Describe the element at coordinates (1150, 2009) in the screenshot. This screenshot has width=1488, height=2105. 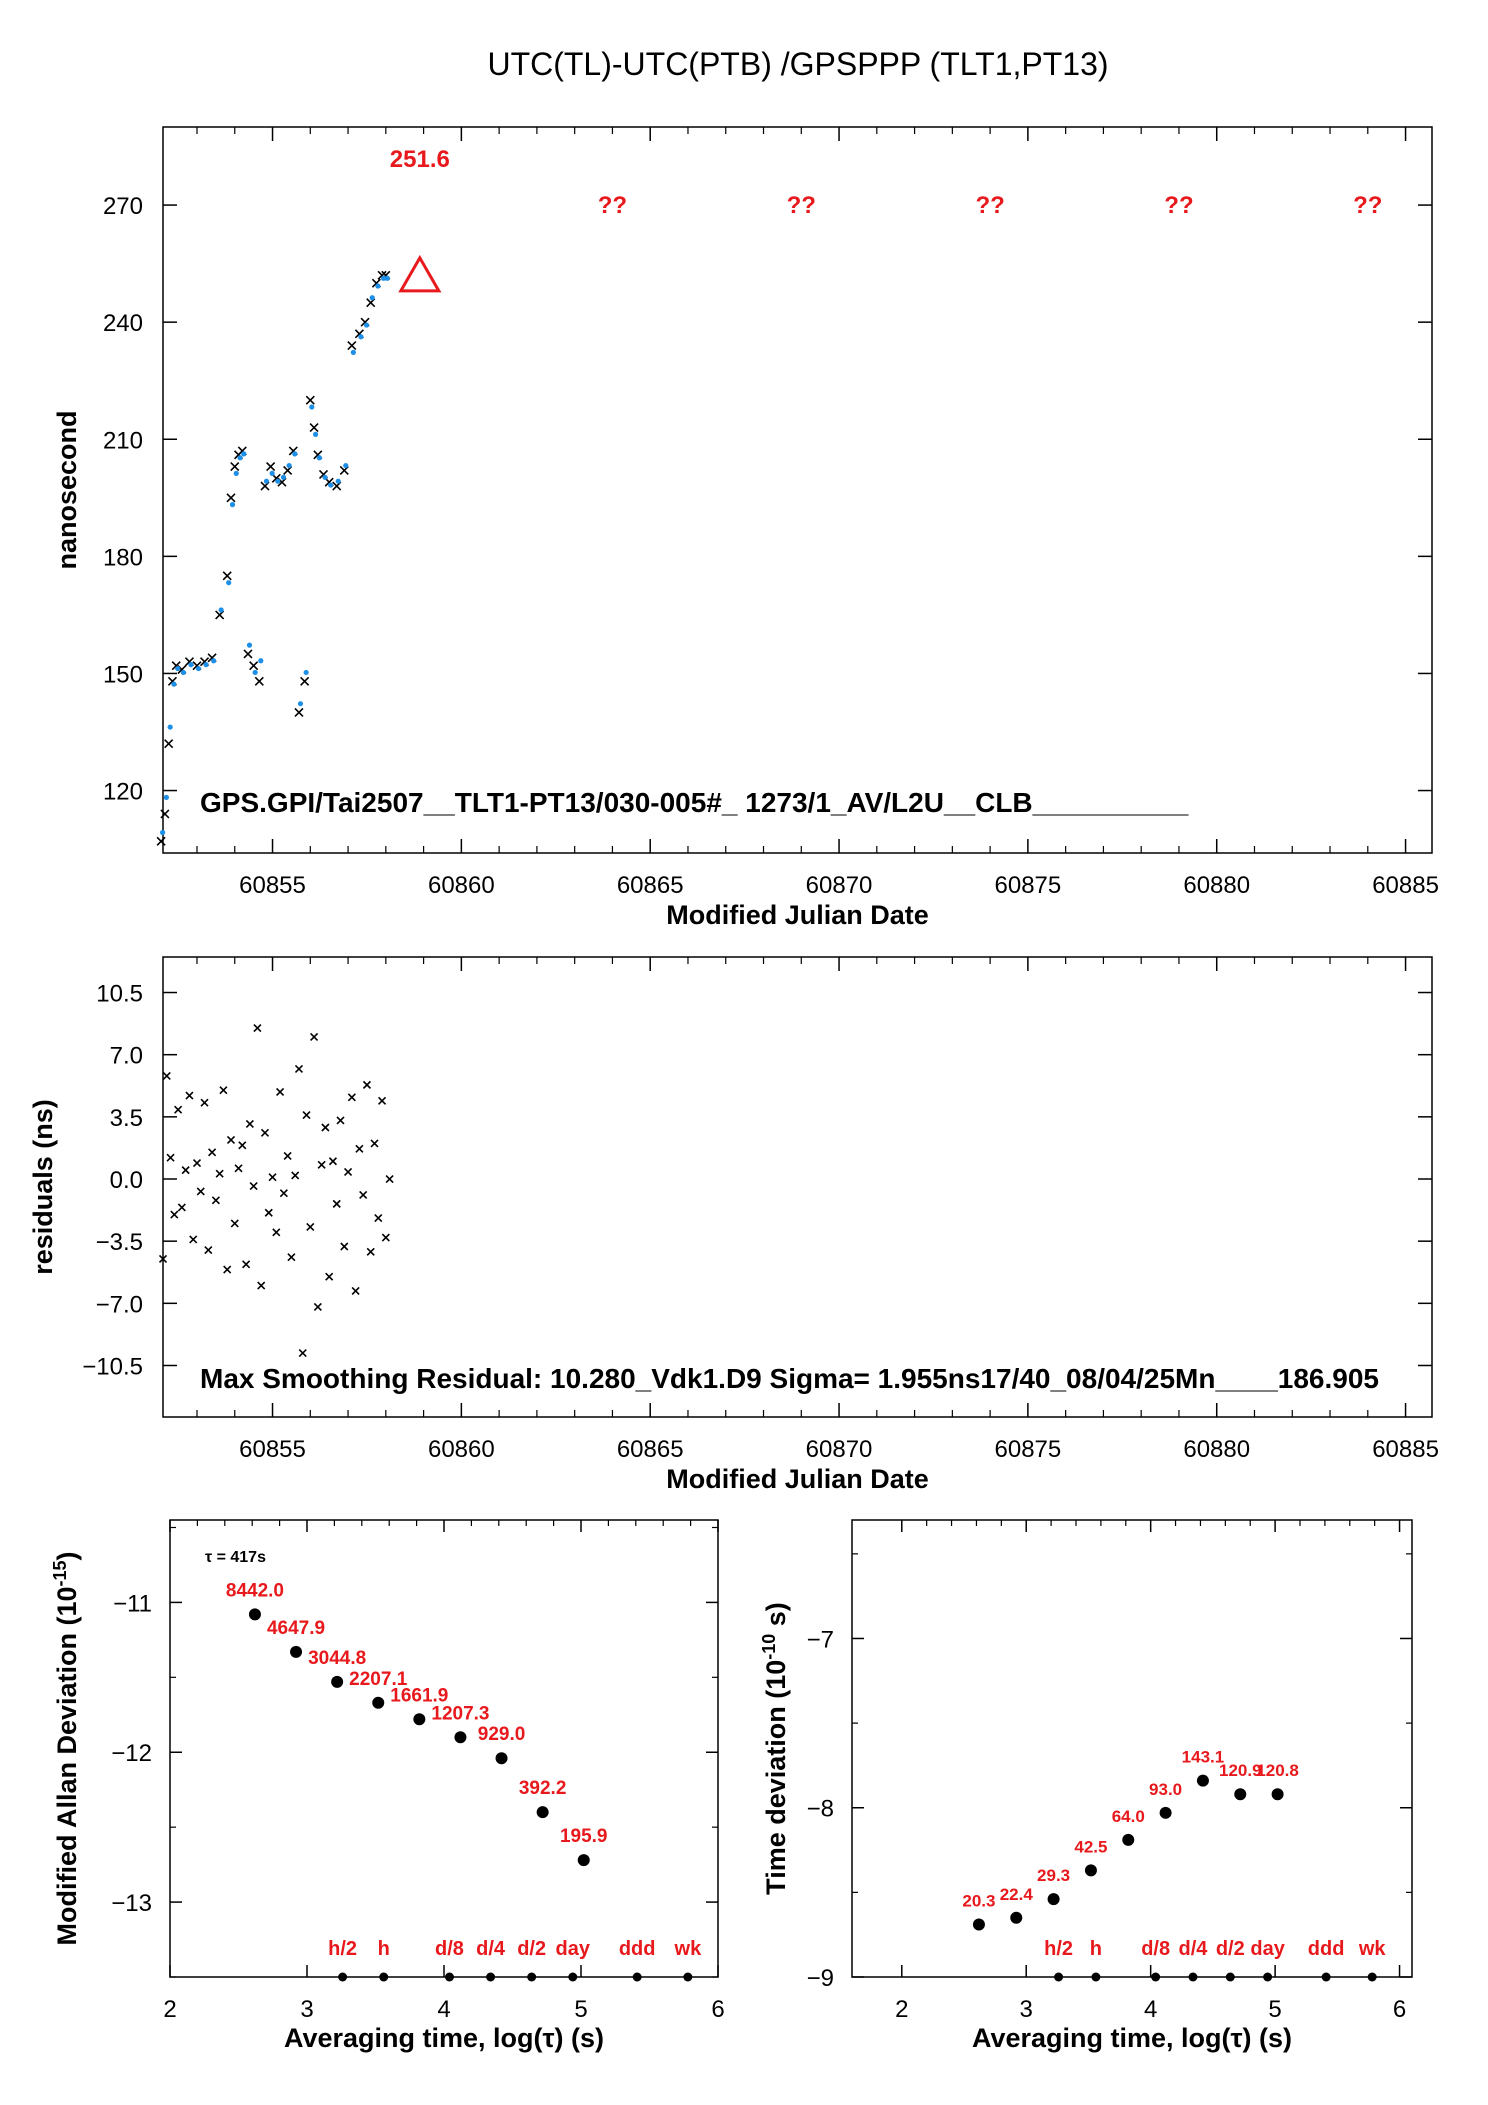
I see `x-tick-label: 4` at that location.